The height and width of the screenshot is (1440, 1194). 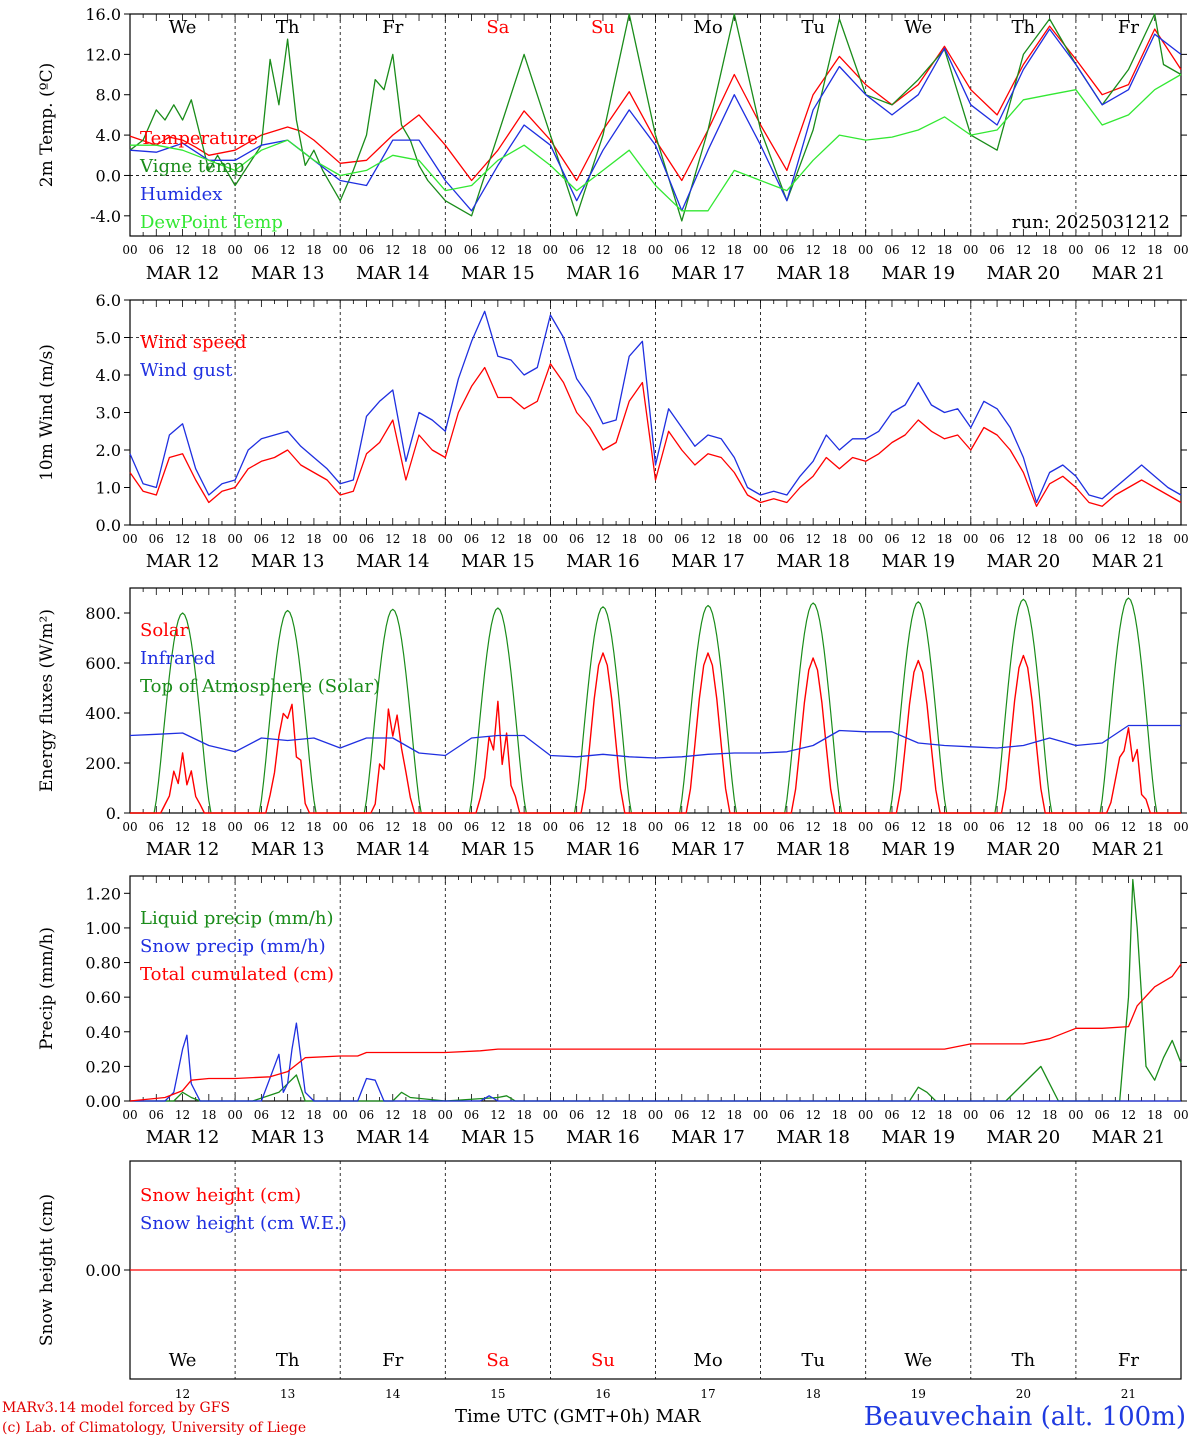 I want to click on solar-series, so click(x=655, y=733).